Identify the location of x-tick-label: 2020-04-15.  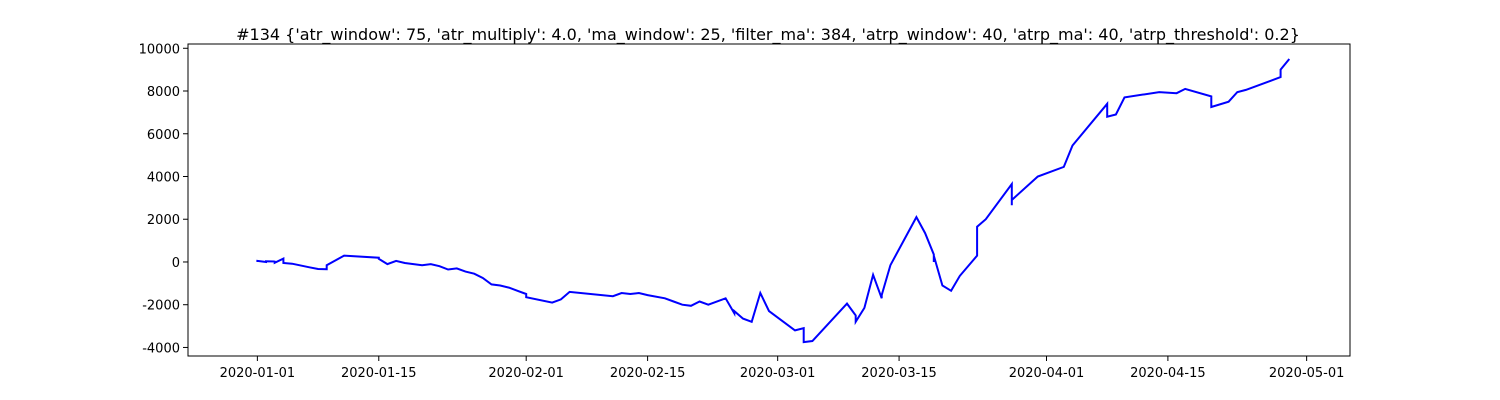
(1168, 373).